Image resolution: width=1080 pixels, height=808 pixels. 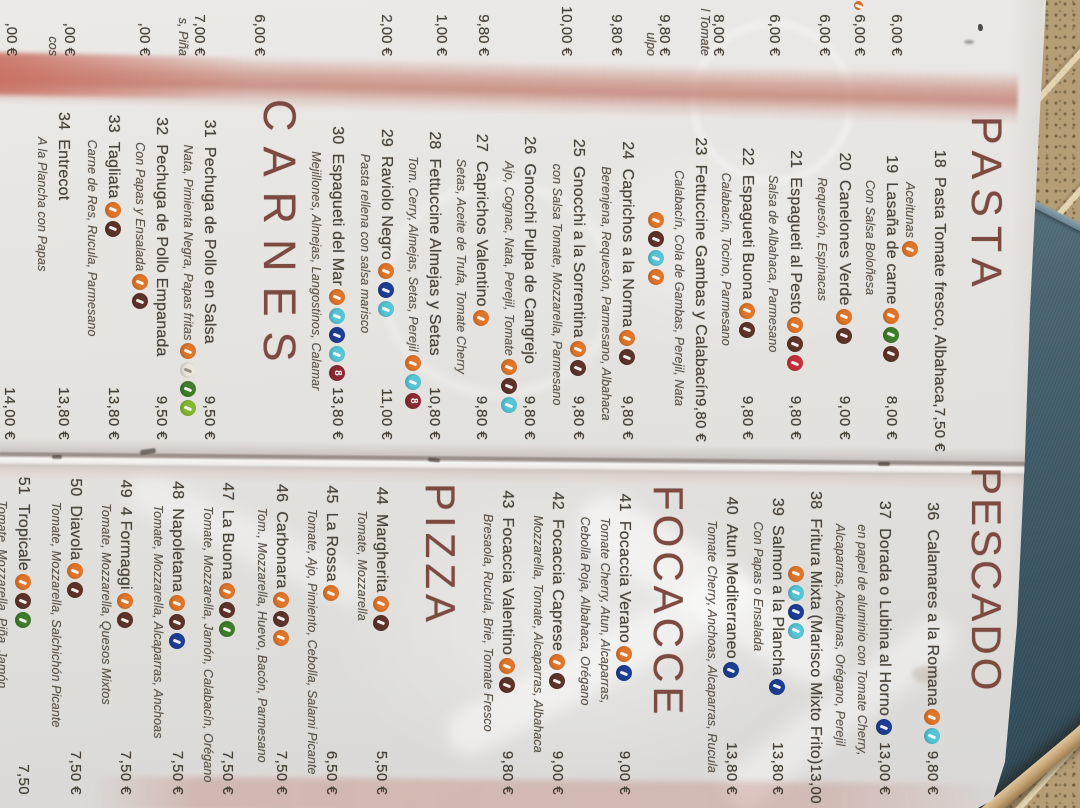 I want to click on item-number: 28, so click(x=435, y=140).